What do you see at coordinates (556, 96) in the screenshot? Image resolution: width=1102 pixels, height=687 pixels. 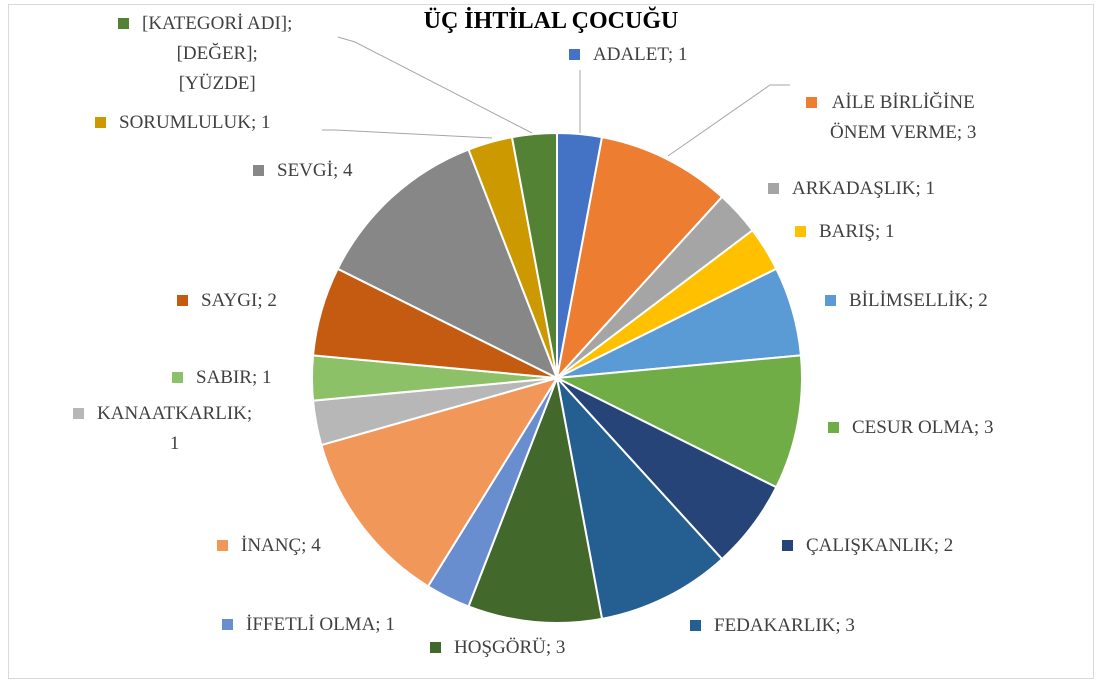 I see `leader-lines` at bounding box center [556, 96].